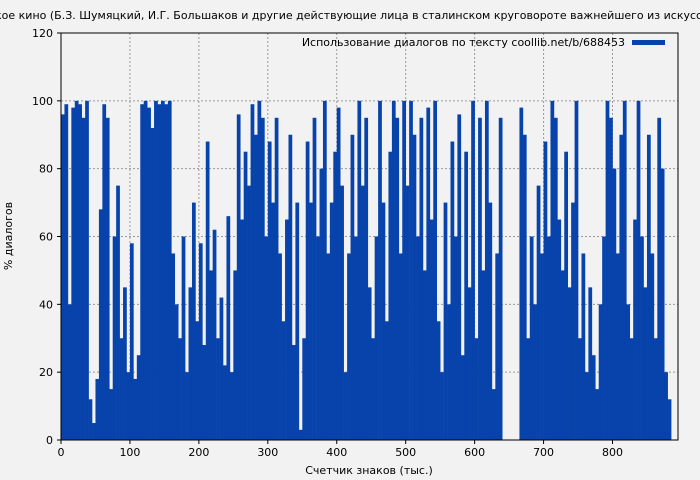 The height and width of the screenshot is (480, 700). What do you see at coordinates (474, 452) in the screenshot?
I see `x-tick-label: 600` at bounding box center [474, 452].